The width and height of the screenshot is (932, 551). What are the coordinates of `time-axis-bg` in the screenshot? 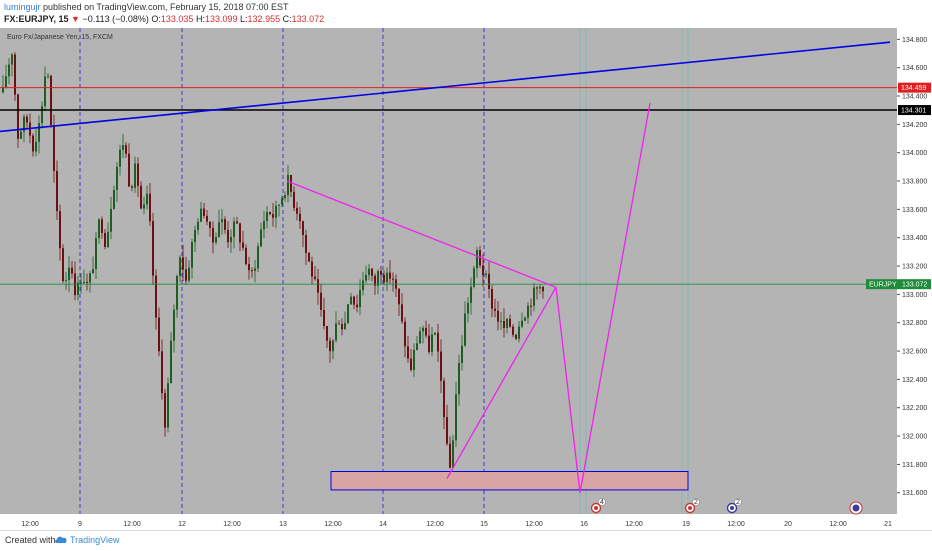 It's located at (448, 522).